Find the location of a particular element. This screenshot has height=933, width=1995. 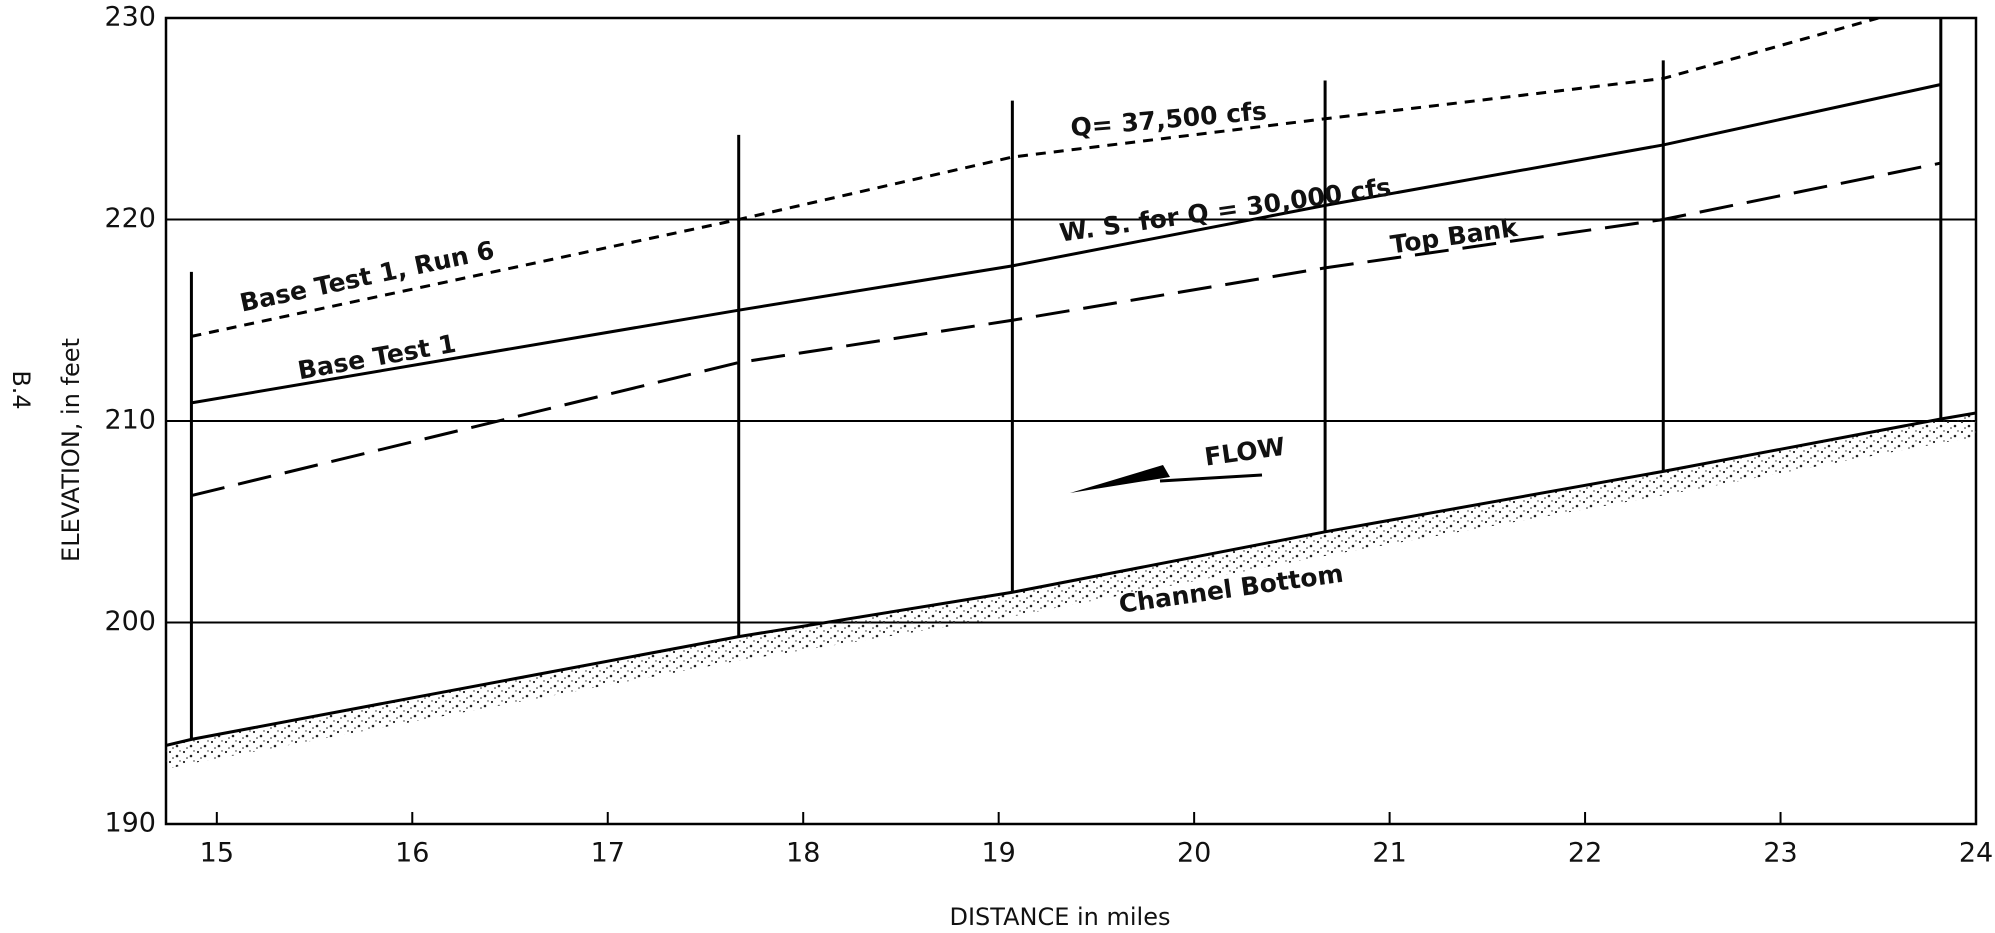

y-tick-label: 190 is located at coordinates (130, 823).